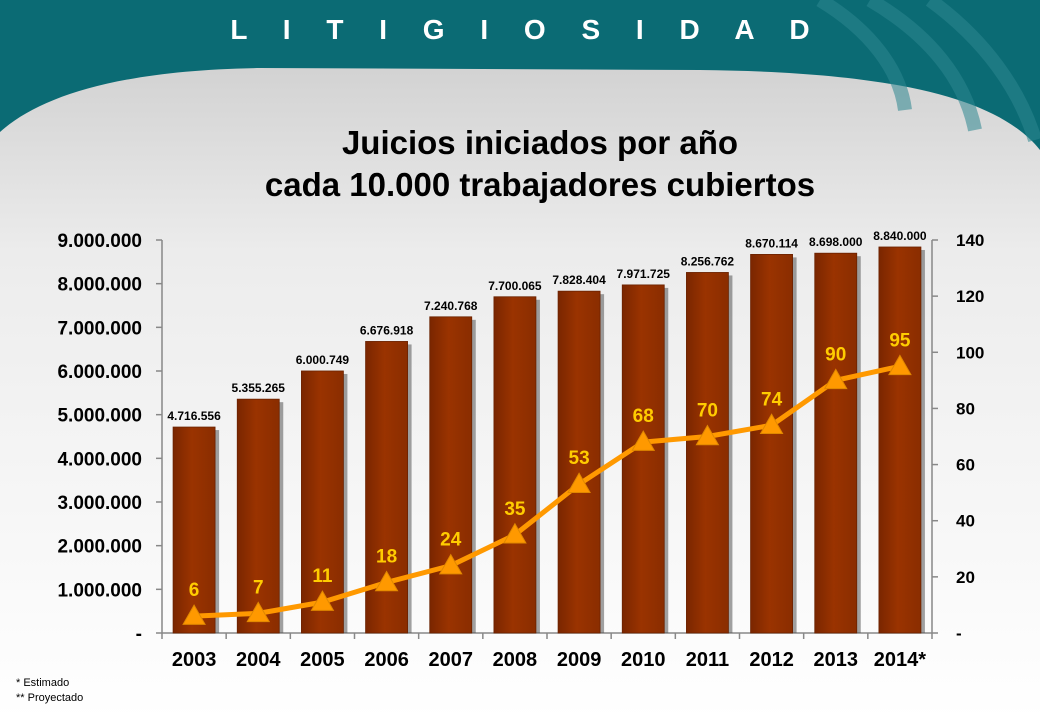  What do you see at coordinates (515, 286) in the screenshot?
I see `bar-value-label: 7.700.065` at bounding box center [515, 286].